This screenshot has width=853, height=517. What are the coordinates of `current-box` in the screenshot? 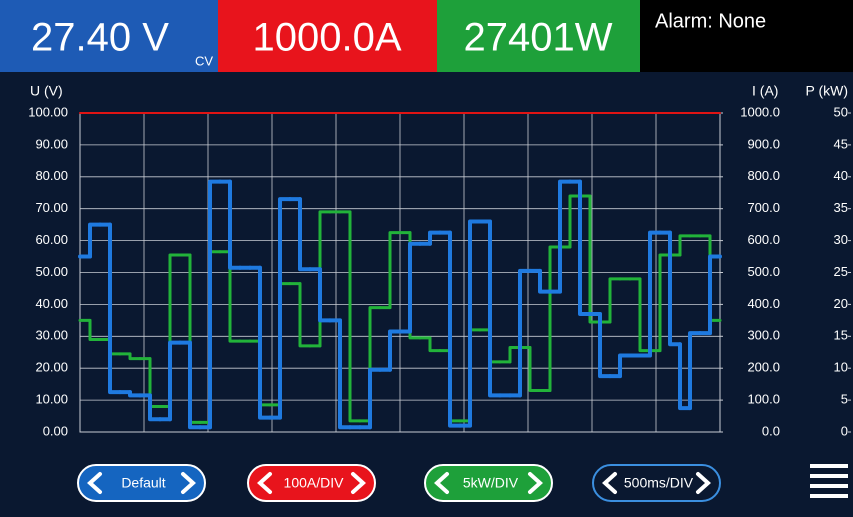 It's located at (327, 36).